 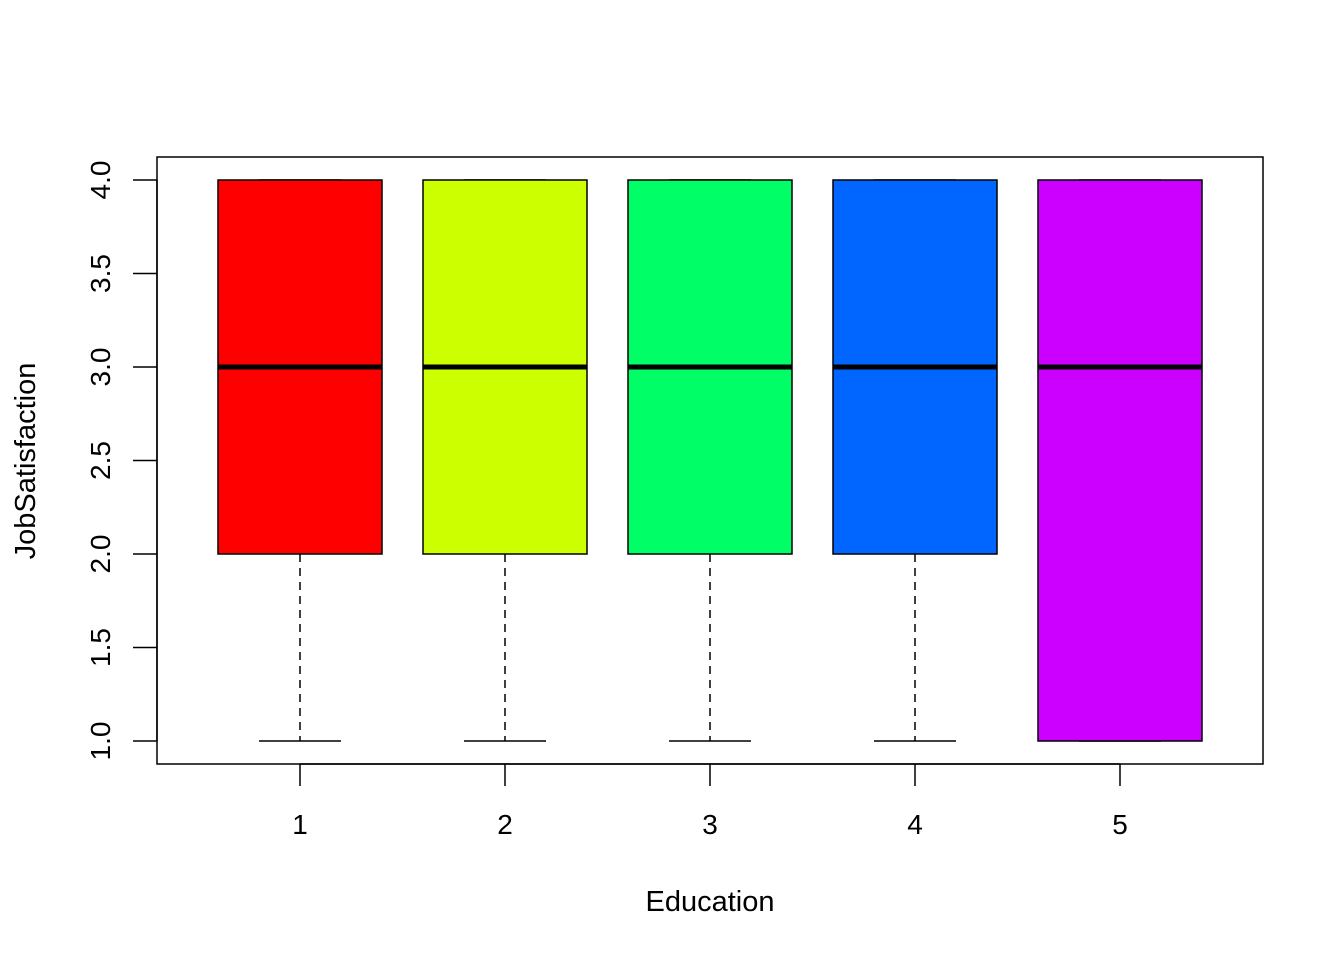 I want to click on y-axis-title: JobSatisfaction, so click(x=26, y=461).